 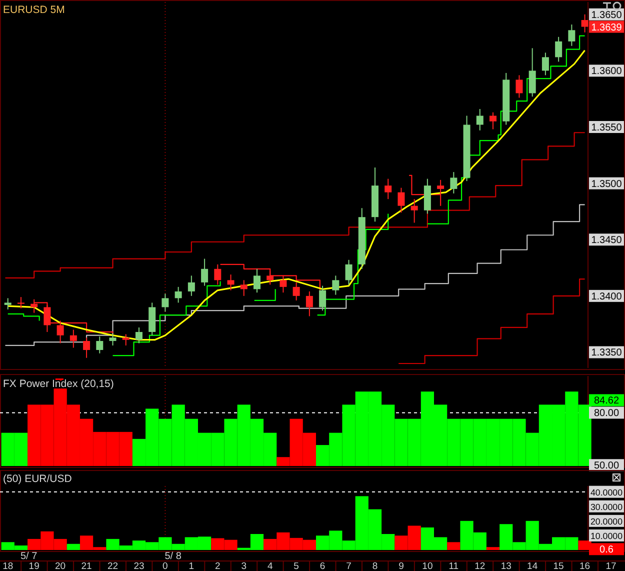 What do you see at coordinates (607, 414) in the screenshot?
I see `y-tick-label: 80.00` at bounding box center [607, 414].